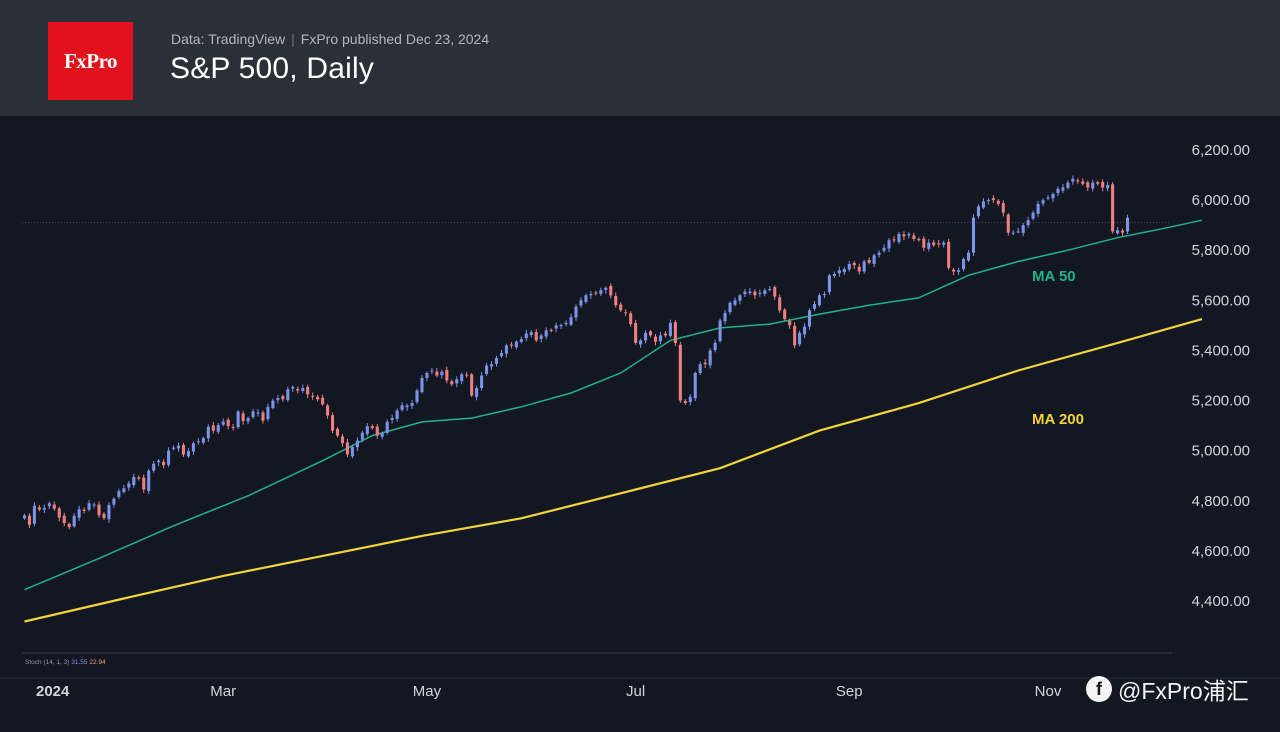 This screenshot has height=732, width=1280. I want to click on ma200-label: MA 200, so click(1058, 419).